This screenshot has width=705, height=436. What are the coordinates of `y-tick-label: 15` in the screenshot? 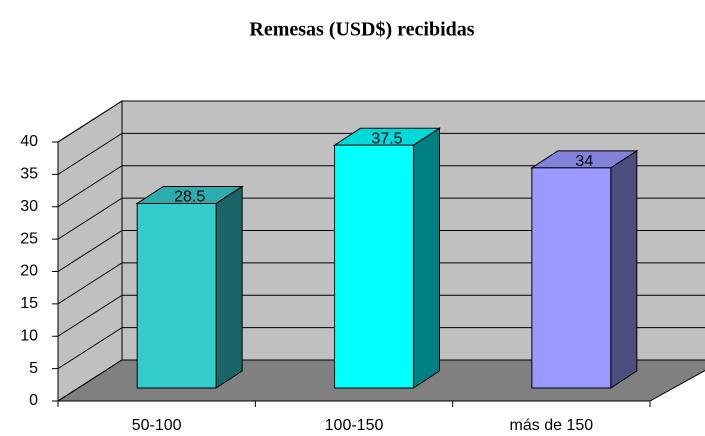 It's located at (29, 303).